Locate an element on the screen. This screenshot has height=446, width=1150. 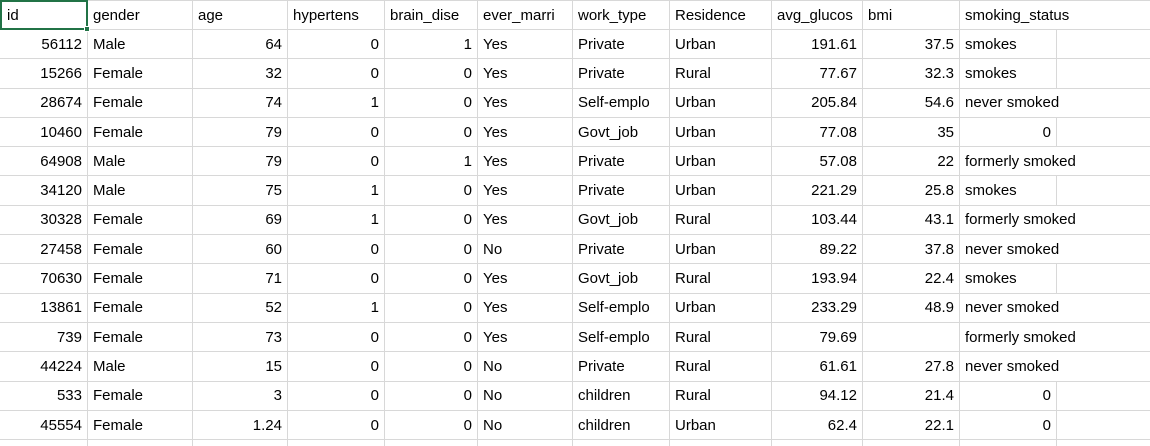
cell-header-hypertension: hypertens is located at coordinates (336, 15).